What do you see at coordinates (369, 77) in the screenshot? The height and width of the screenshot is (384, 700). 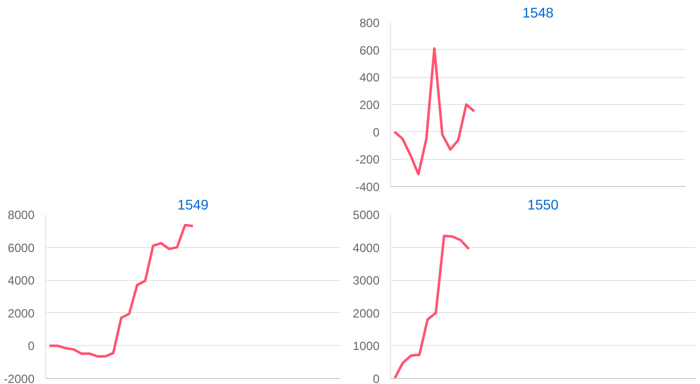 I see `y-tick-label: 400` at bounding box center [369, 77].